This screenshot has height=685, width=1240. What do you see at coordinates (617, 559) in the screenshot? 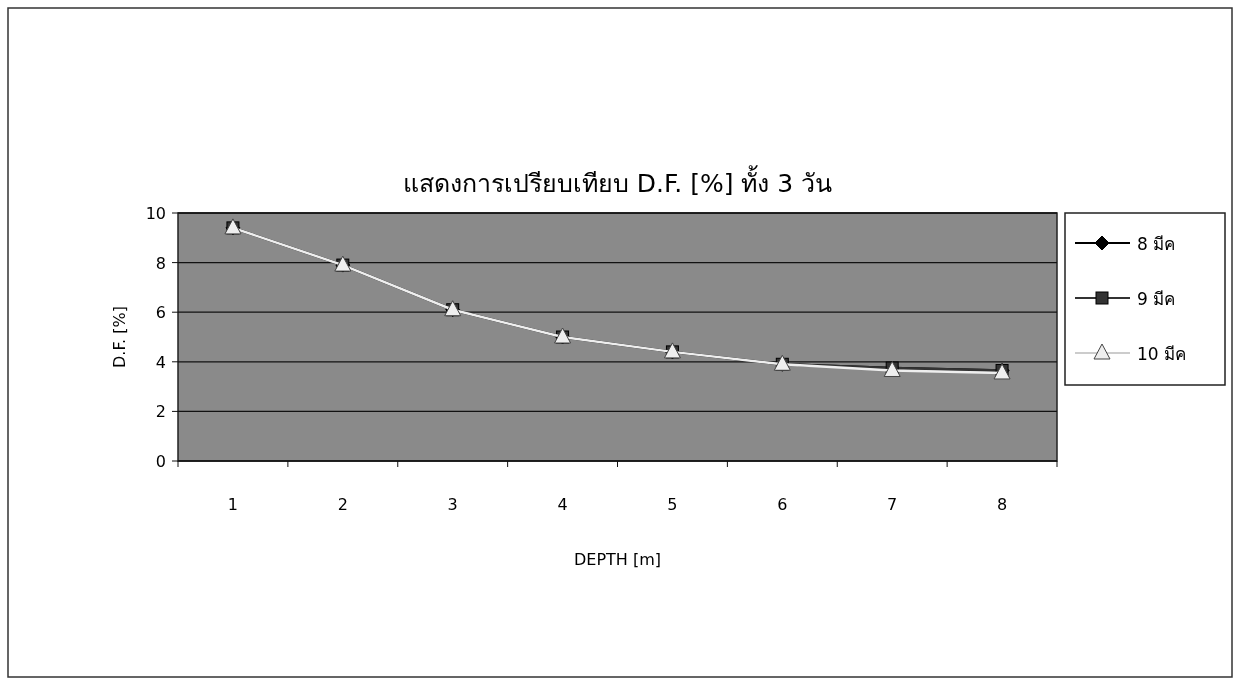
I see `x-axis-title: DEPTH [m]` at bounding box center [617, 559].